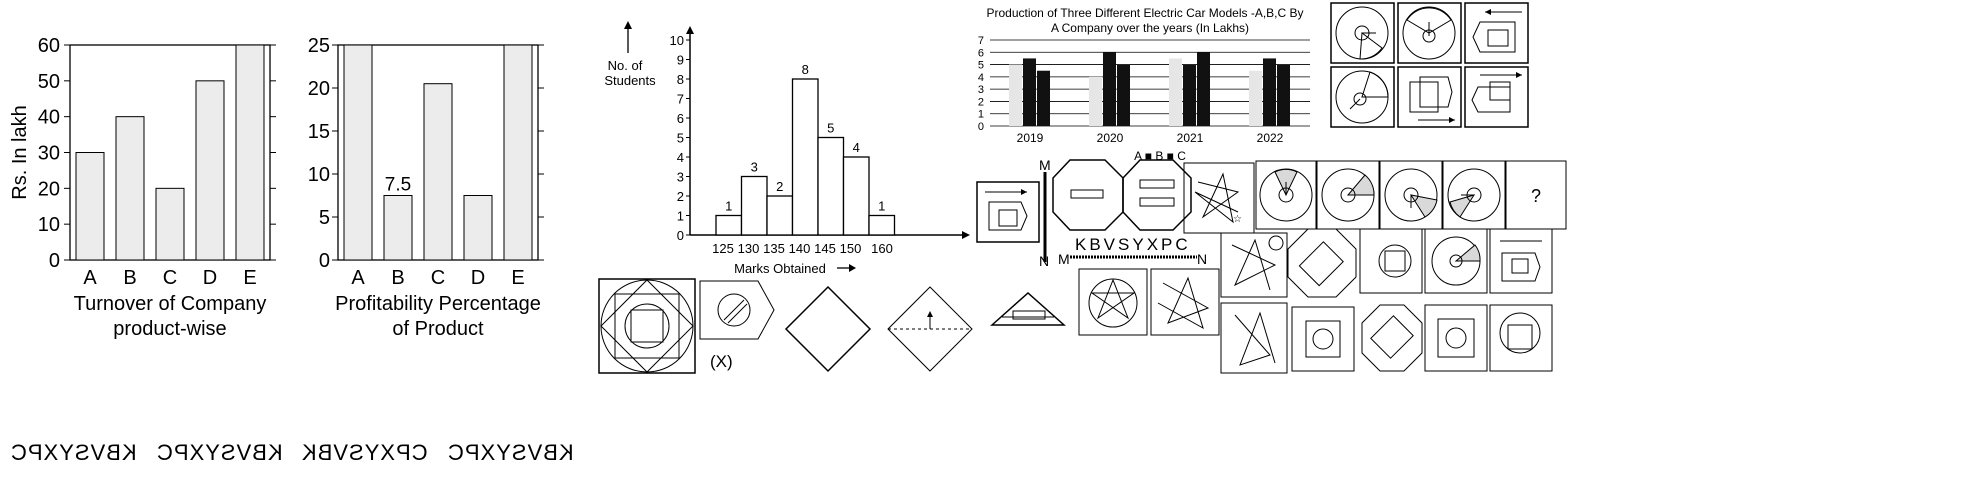  I want to click on data-label: 5, so click(830, 128).